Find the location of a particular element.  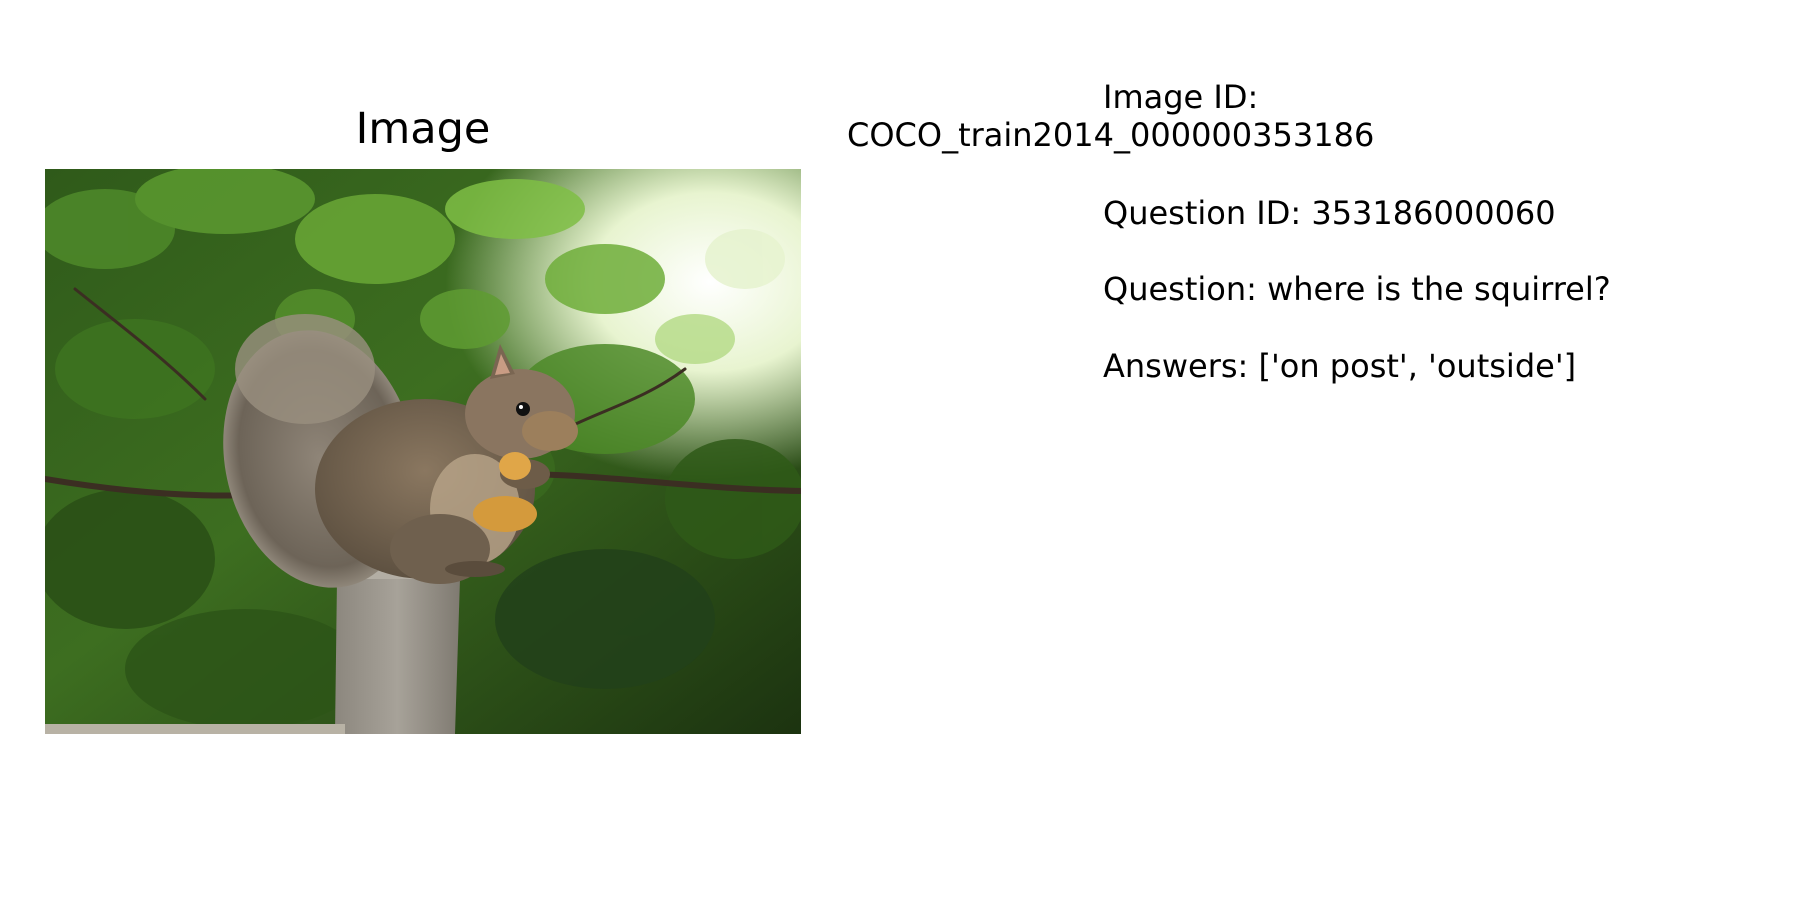

question-text: Question: where is the squirrel? is located at coordinates (1357, 289).